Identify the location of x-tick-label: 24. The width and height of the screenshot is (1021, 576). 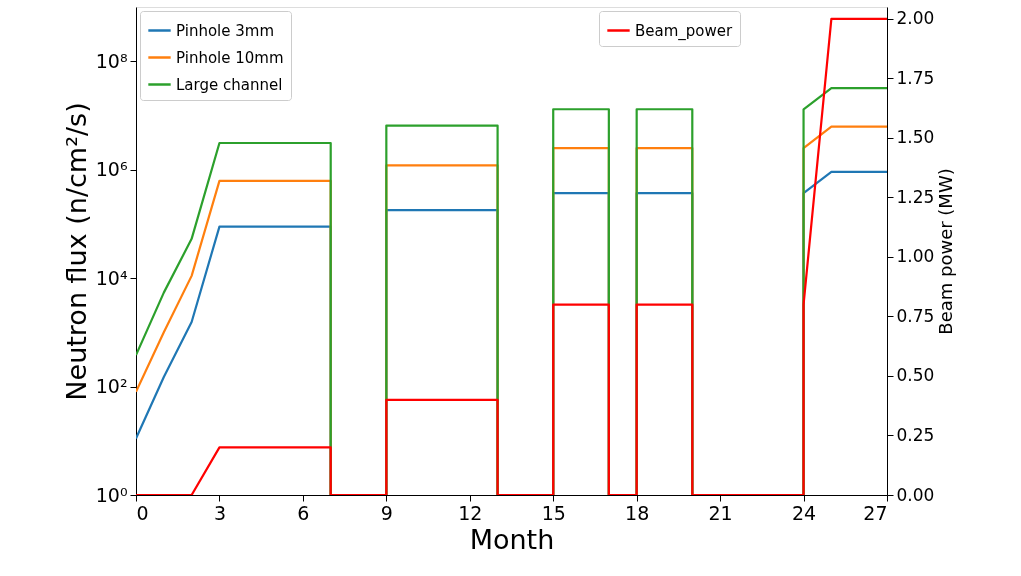
(804, 512).